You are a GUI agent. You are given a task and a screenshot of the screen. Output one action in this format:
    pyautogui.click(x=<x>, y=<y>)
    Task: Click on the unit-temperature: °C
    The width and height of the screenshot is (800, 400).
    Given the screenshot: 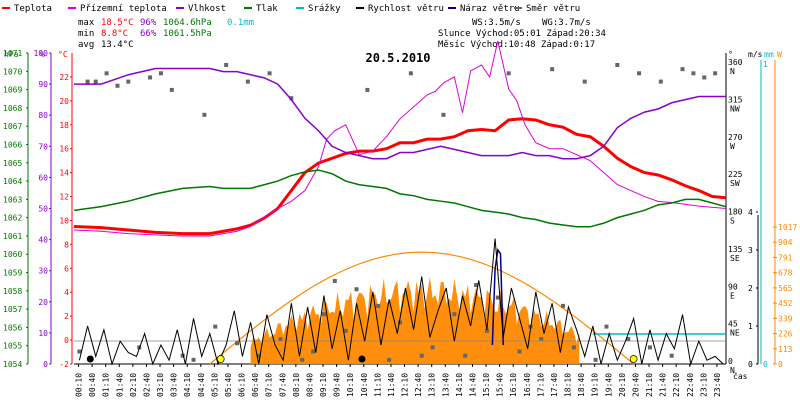 What is the action you would take?
    pyautogui.click(x=63, y=54)
    